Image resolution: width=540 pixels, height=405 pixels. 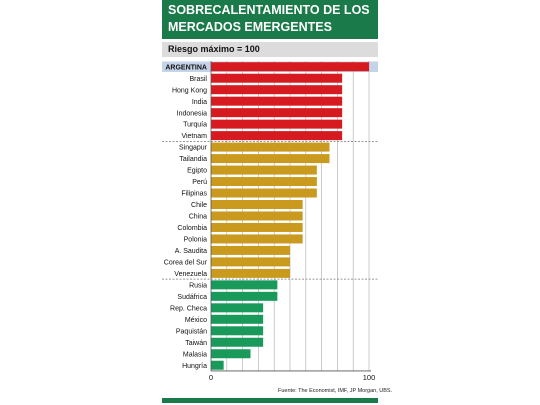 I want to click on category-label: Sudáfrica, so click(x=192, y=297).